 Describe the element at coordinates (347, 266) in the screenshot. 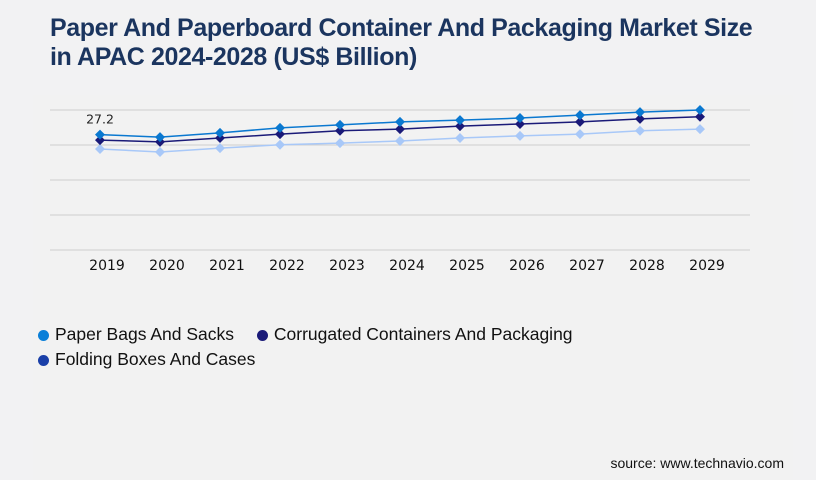

I see `x-tick-label: 2023` at that location.